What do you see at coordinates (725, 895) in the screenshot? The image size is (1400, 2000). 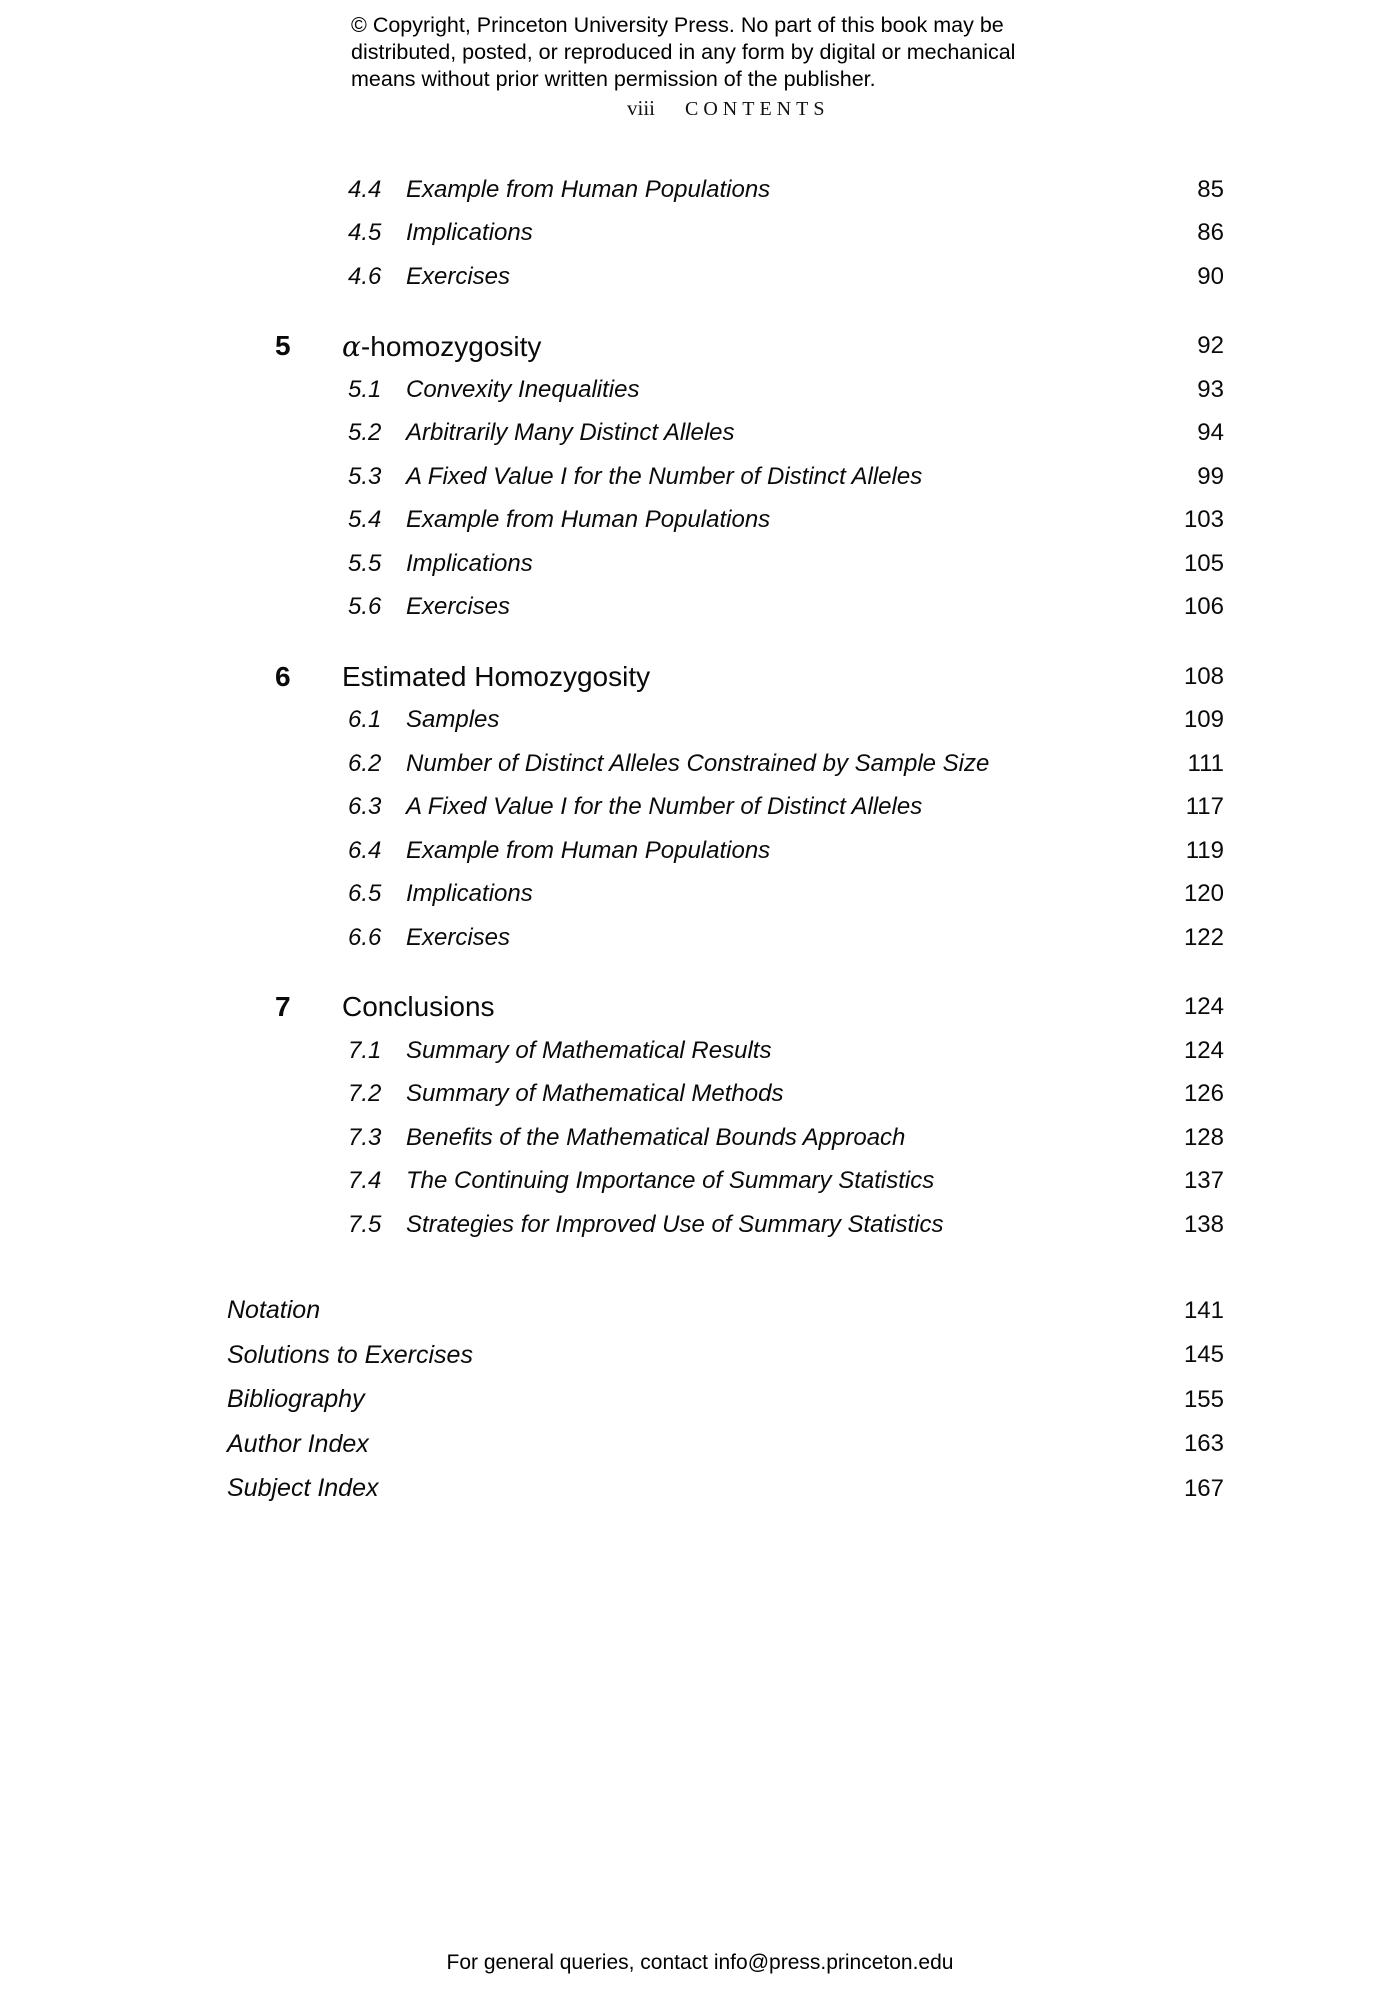 I see `toc-section-row: 6.5 Implications 120` at bounding box center [725, 895].